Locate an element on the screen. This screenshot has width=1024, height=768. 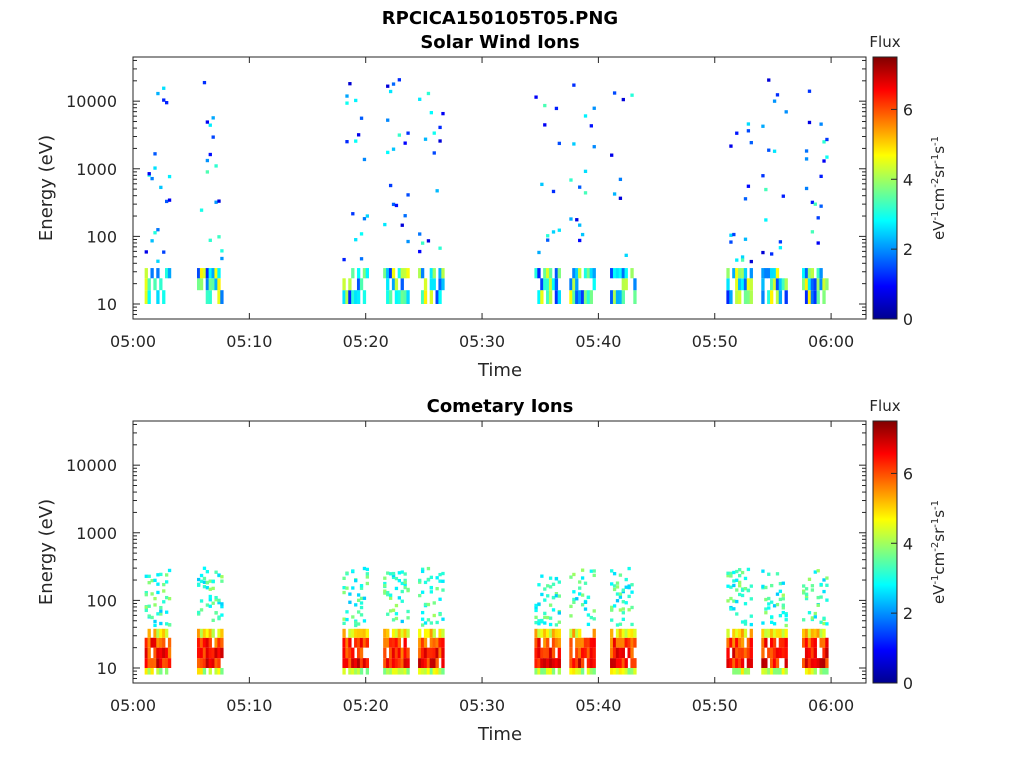
figure-title: RPCICA150105T05.PNG is located at coordinates (500, 18).